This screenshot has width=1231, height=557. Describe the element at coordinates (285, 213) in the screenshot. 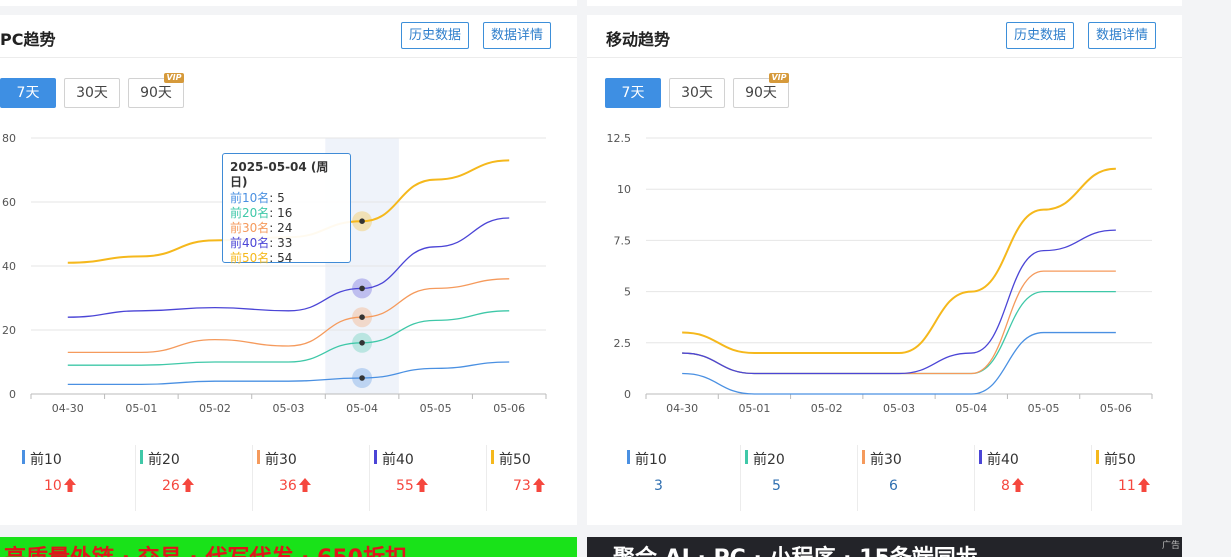

I see `tooltip-value: 16` at that location.